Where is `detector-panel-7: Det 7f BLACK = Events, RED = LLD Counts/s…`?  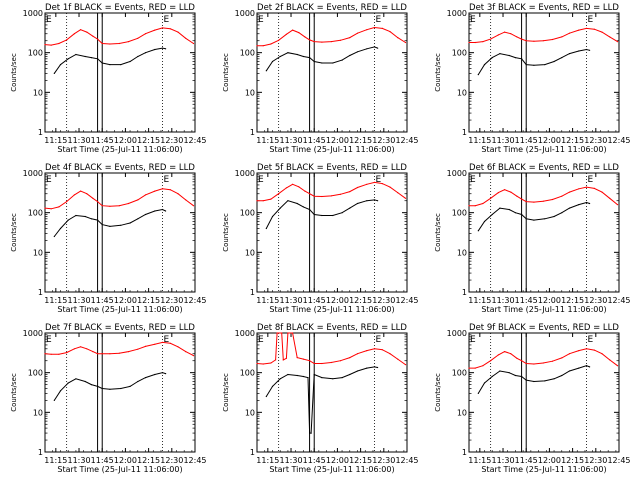
detector-panel-7: Det 7f BLACK = Events, RED = LLD Counts/s… is located at coordinates (108, 398).